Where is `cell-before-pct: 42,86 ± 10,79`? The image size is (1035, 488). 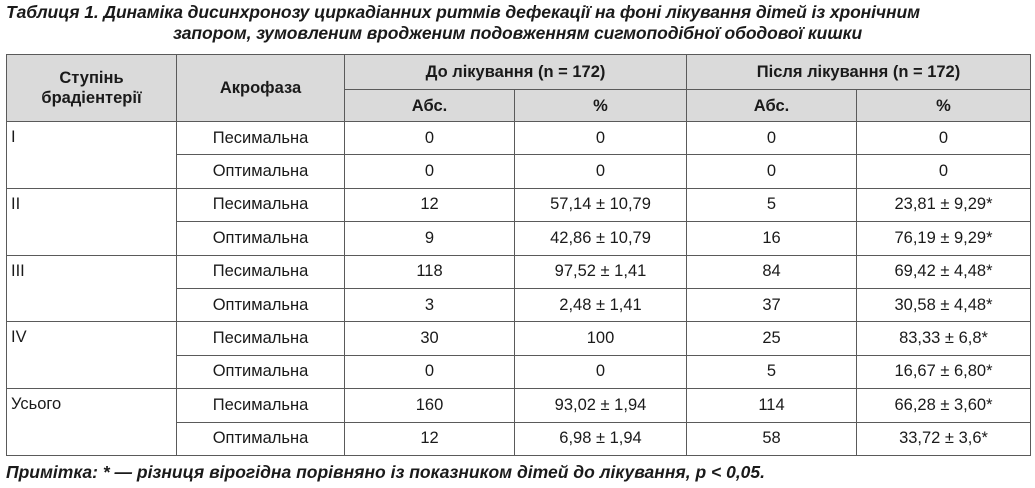 cell-before-pct: 42,86 ± 10,79 is located at coordinates (600, 238).